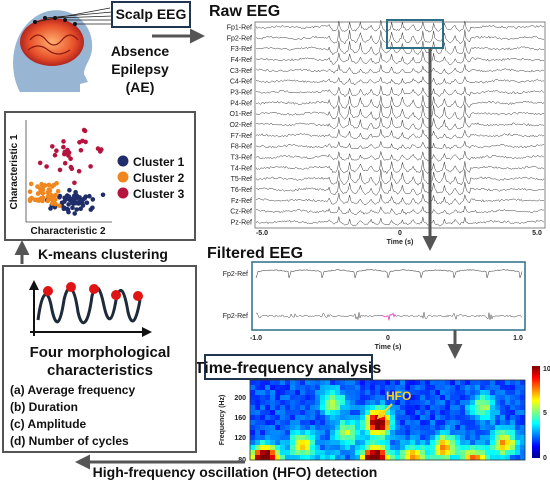 The height and width of the screenshot is (482, 550). I want to click on y-axis-label: Characteristic 1, so click(14, 171).